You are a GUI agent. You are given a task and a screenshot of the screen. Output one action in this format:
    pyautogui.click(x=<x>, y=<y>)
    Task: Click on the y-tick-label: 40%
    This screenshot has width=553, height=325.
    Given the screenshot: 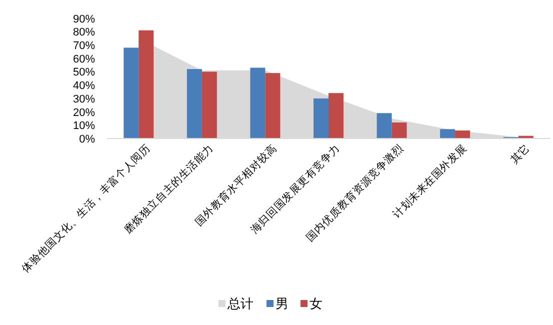 What is the action you would take?
    pyautogui.click(x=84, y=86)
    